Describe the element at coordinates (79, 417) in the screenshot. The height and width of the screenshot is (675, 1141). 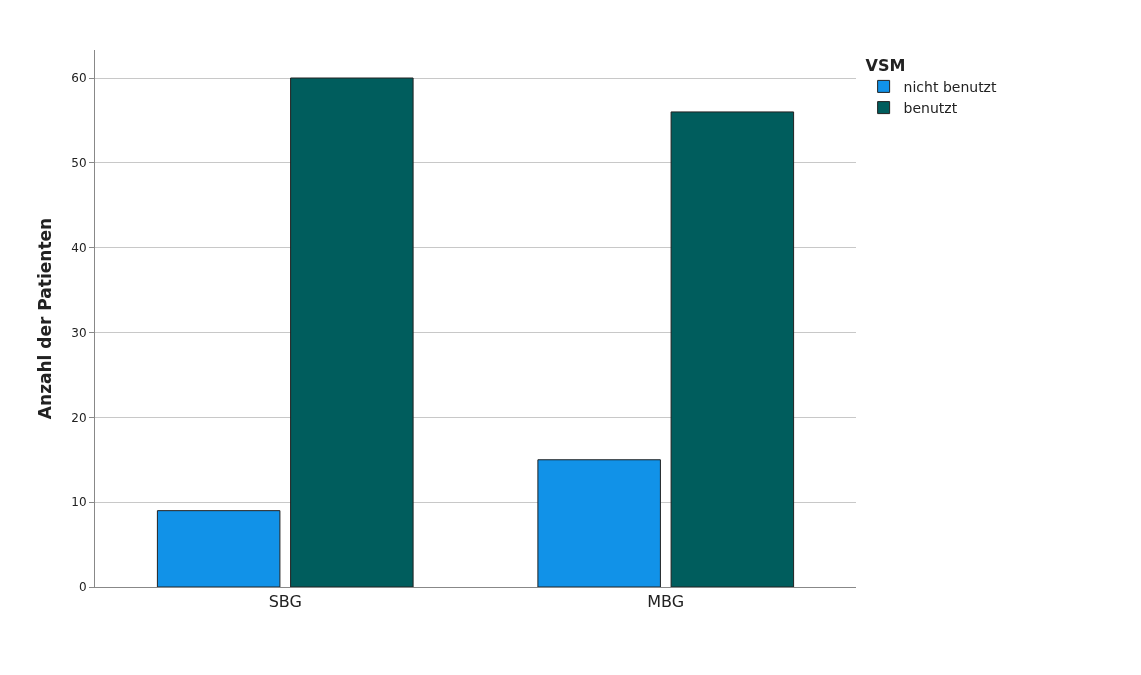
I see `y-tick-label: 20` at that location.